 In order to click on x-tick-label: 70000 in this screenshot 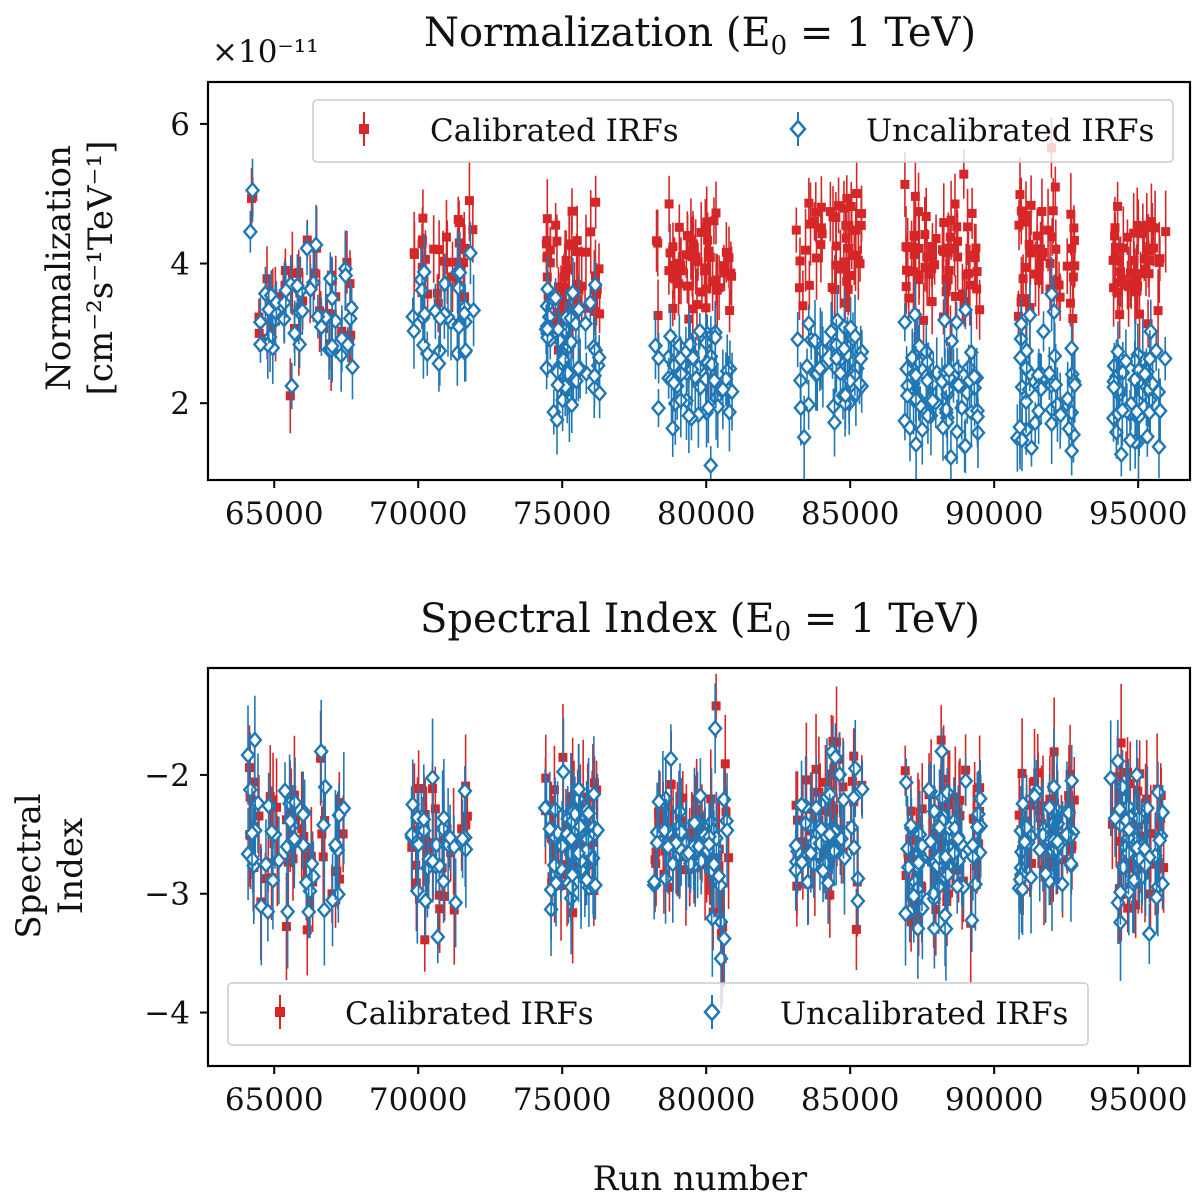, I will do `click(418, 514)`.